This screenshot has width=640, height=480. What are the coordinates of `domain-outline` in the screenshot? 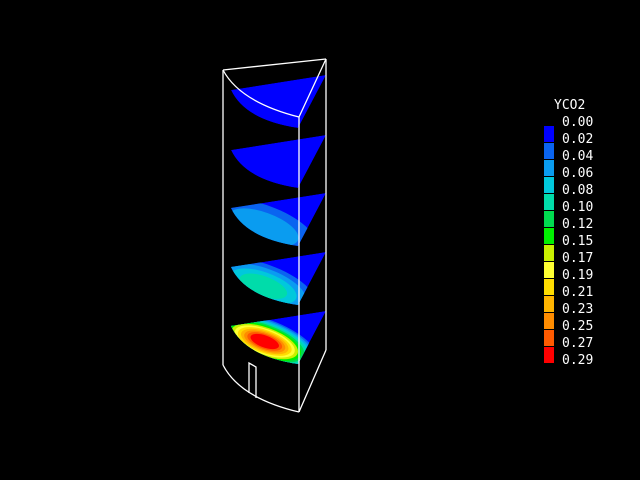 It's located at (274, 235).